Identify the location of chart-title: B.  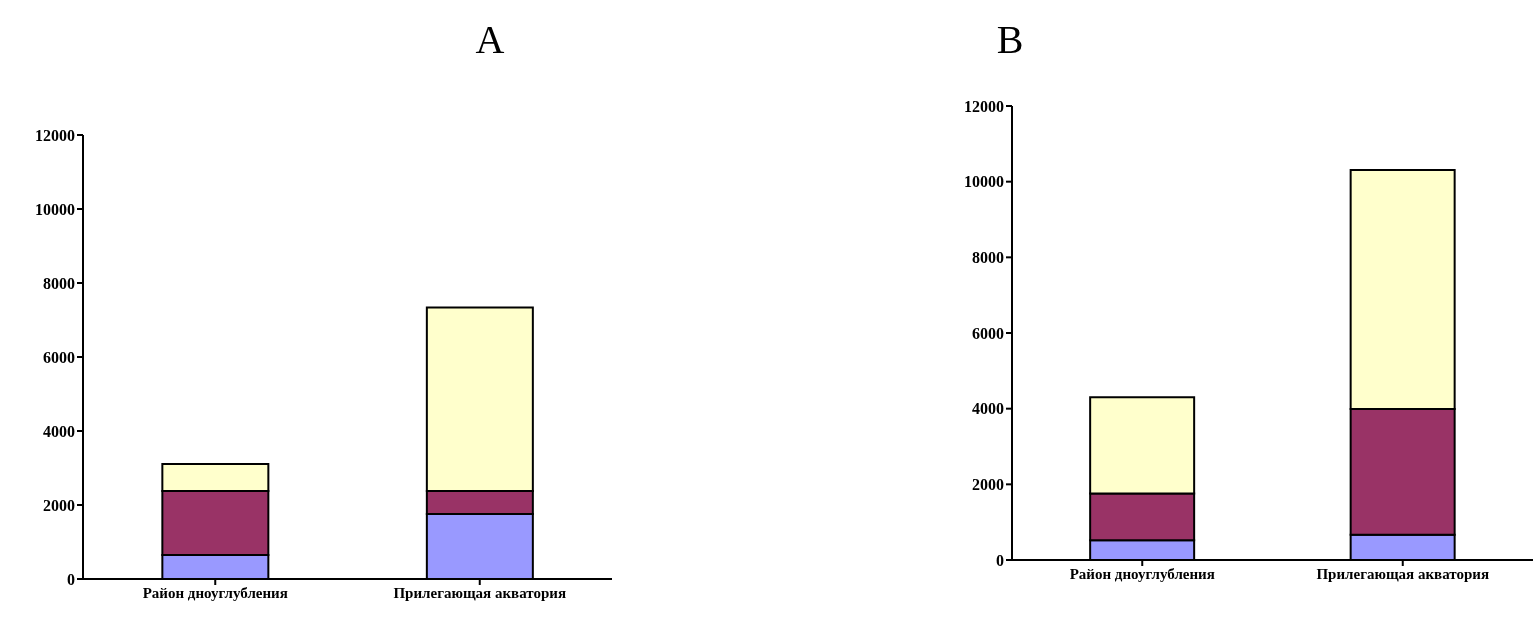
(1010, 39).